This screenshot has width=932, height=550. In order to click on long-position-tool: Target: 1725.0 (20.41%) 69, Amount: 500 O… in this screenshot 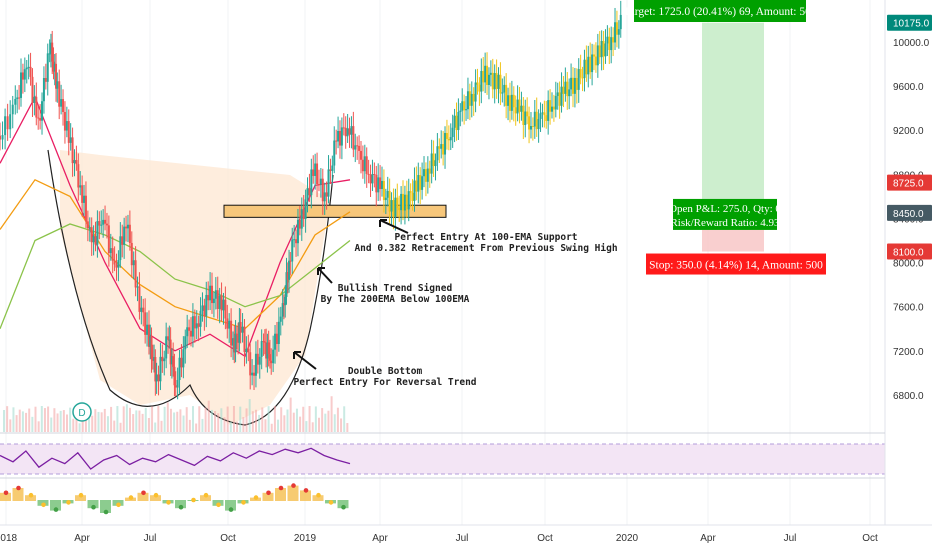, I will do `click(724, 137)`.